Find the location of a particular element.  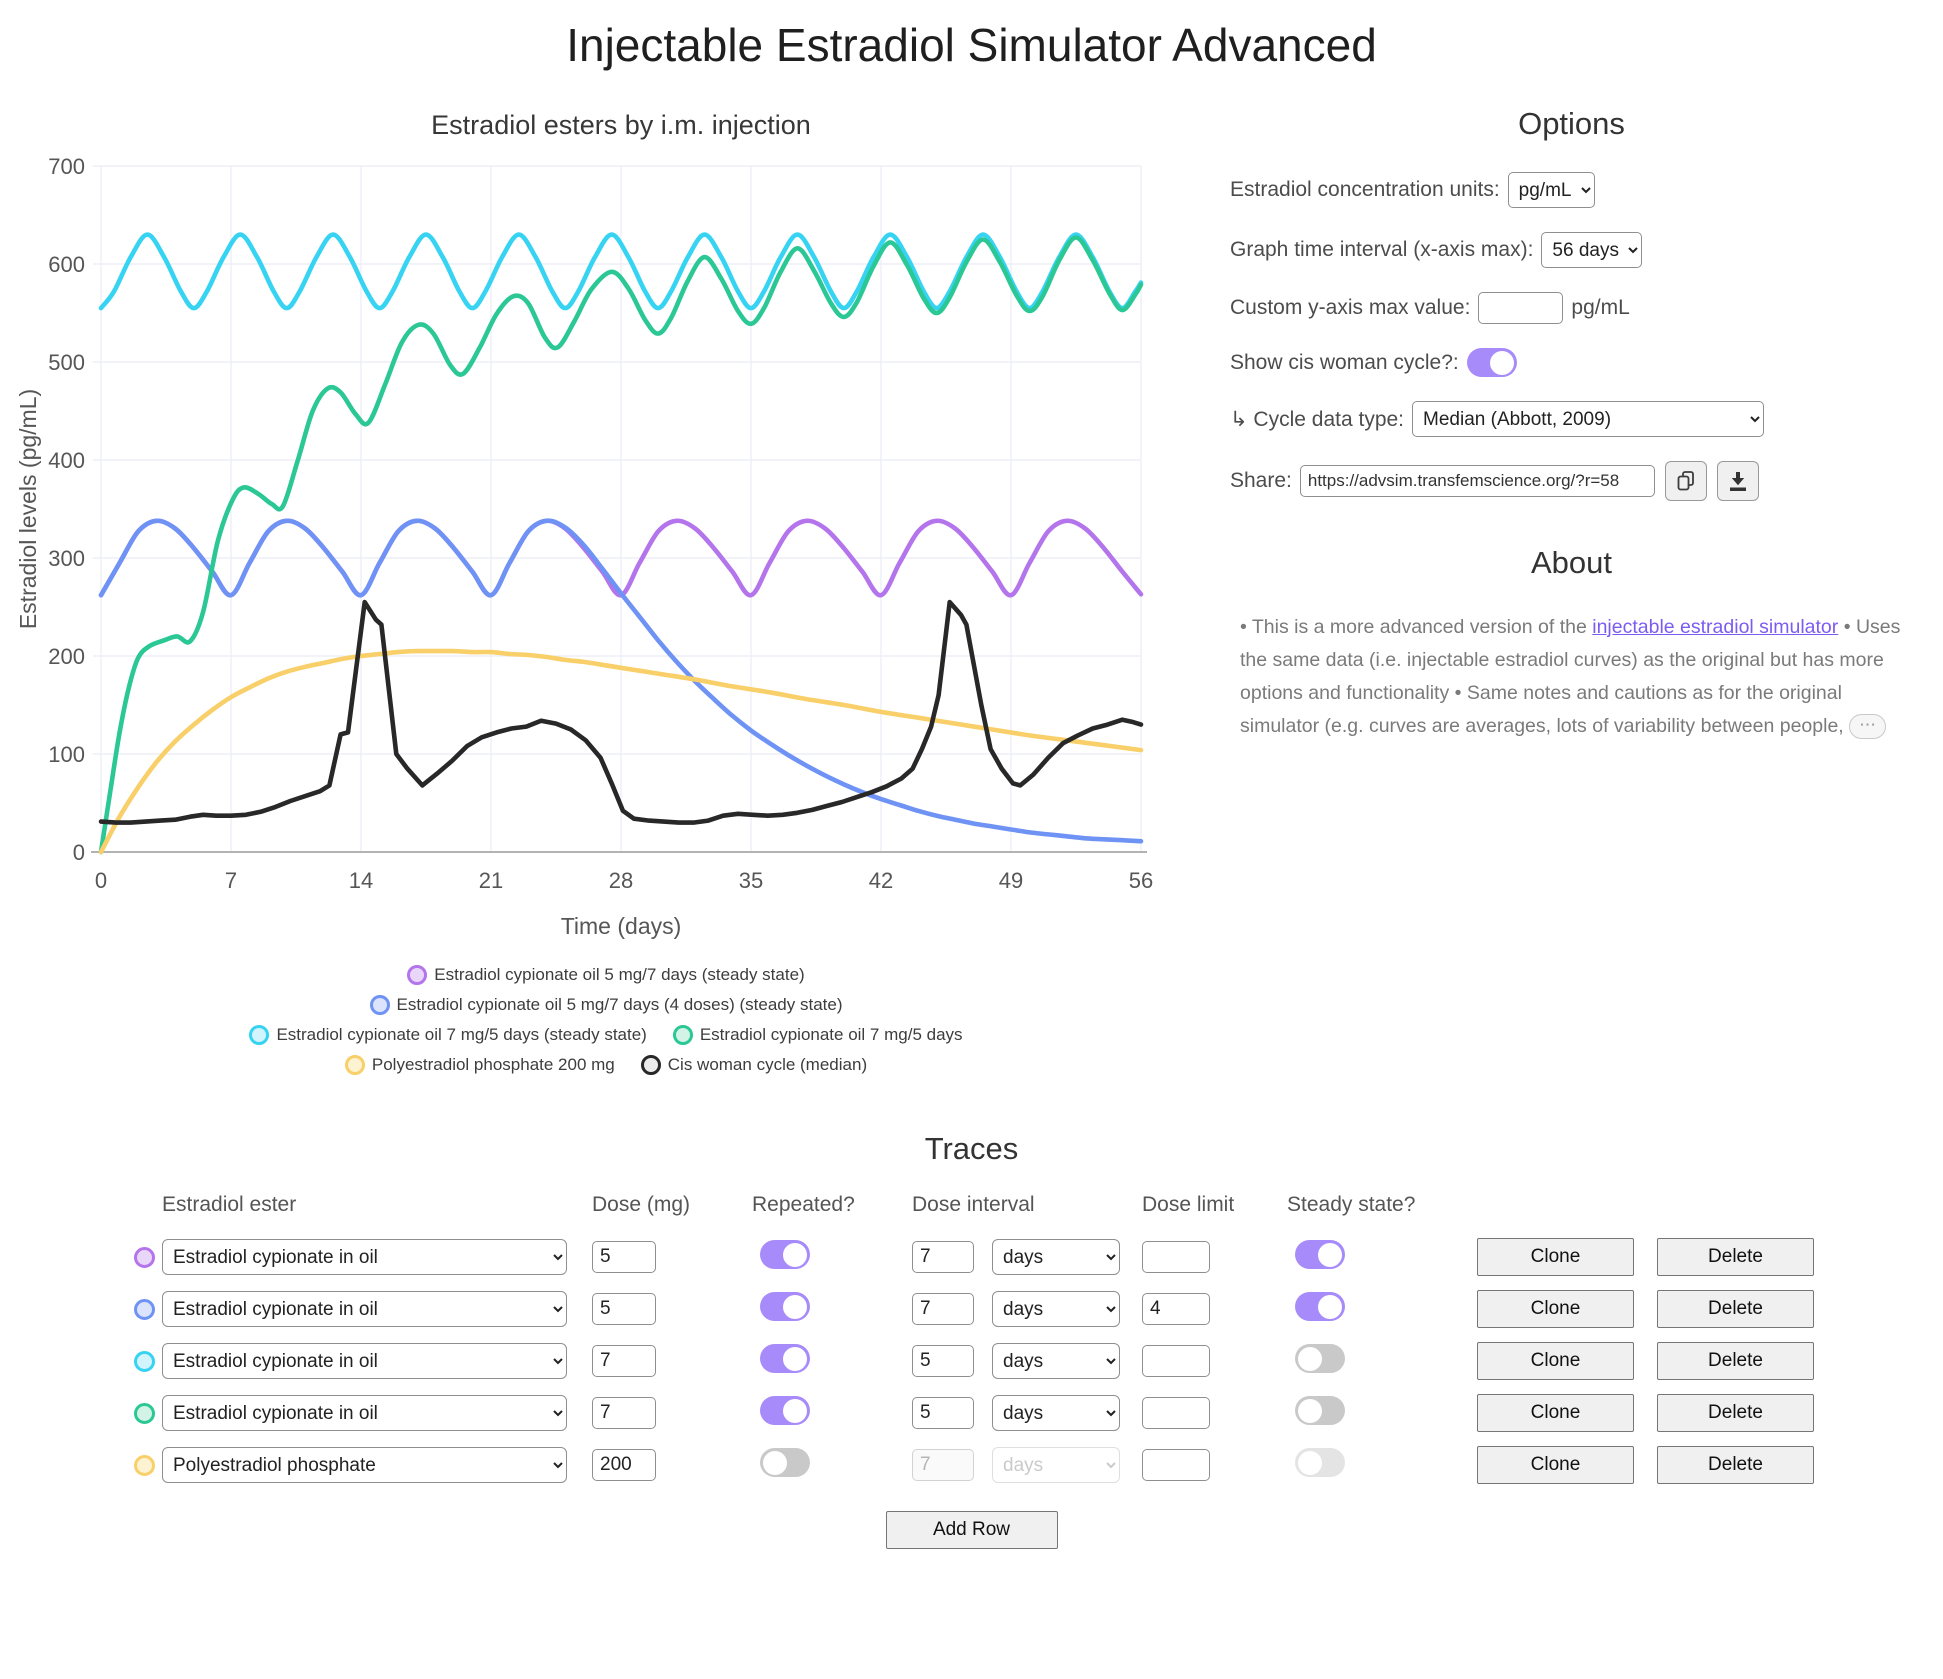

time-interval-select: 56 days is located at coordinates (1592, 250).